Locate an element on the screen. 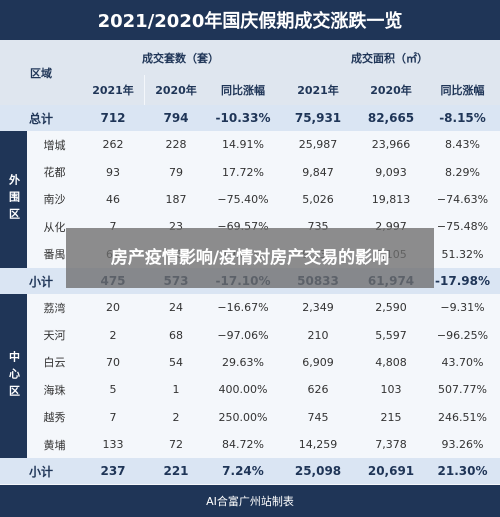  row-label: 白云 is located at coordinates (54, 363).